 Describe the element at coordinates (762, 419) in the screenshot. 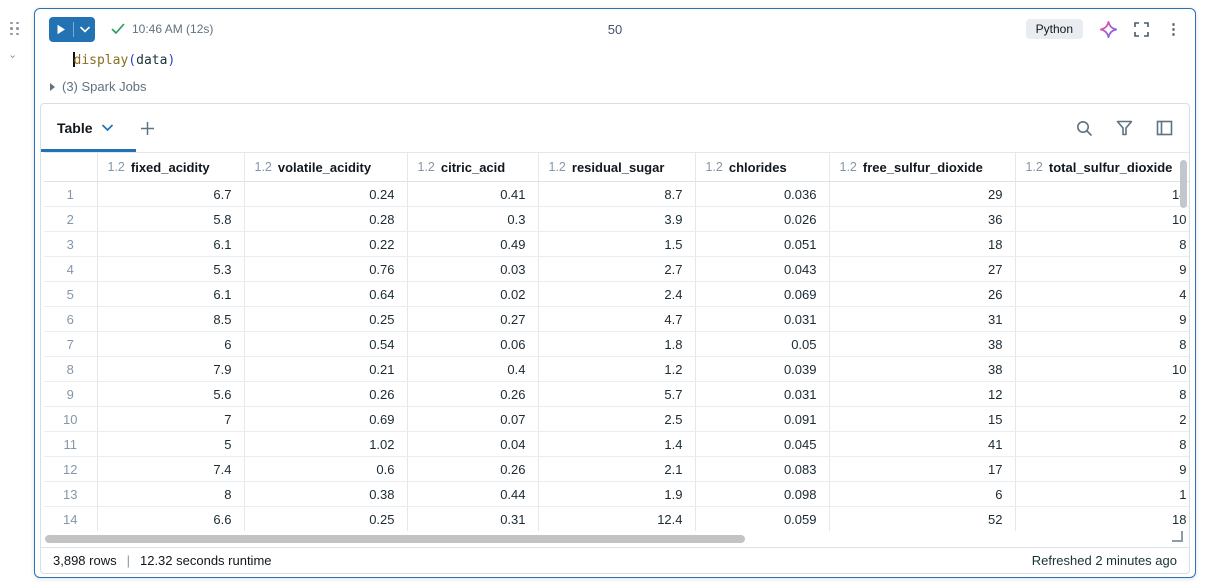

I see `cell-value: 0.091` at that location.